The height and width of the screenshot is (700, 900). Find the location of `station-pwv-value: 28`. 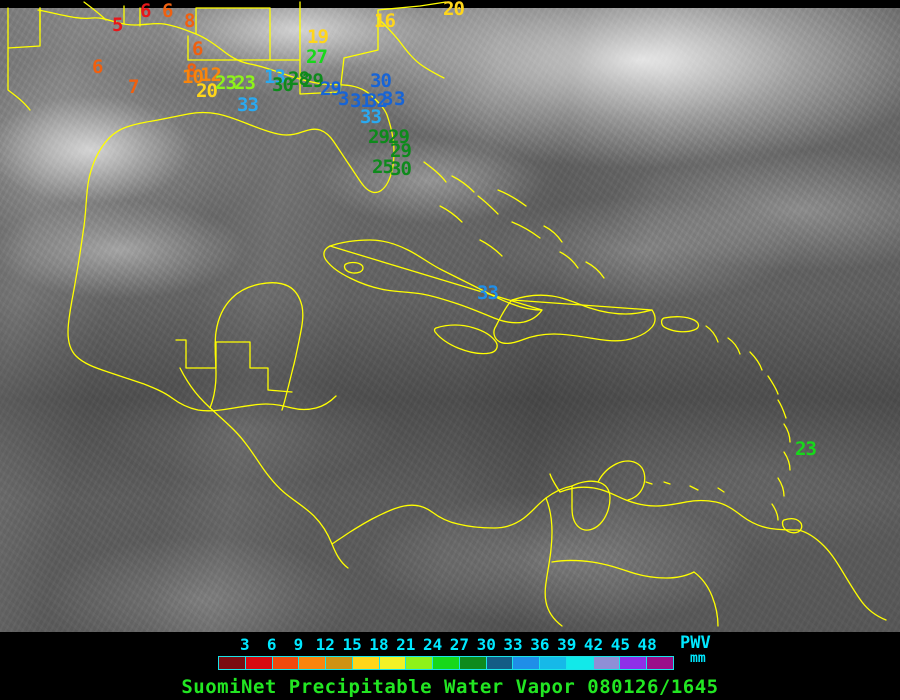

station-pwv-value: 28 is located at coordinates (299, 79).